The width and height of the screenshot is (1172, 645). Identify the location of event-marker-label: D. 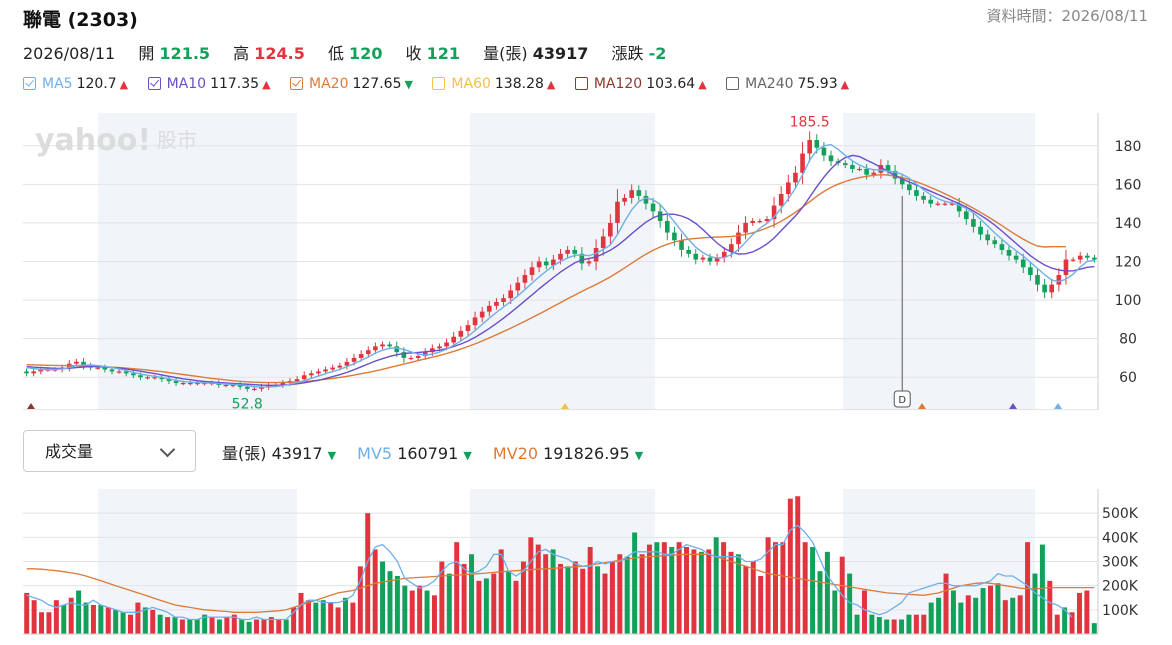
(902, 400).